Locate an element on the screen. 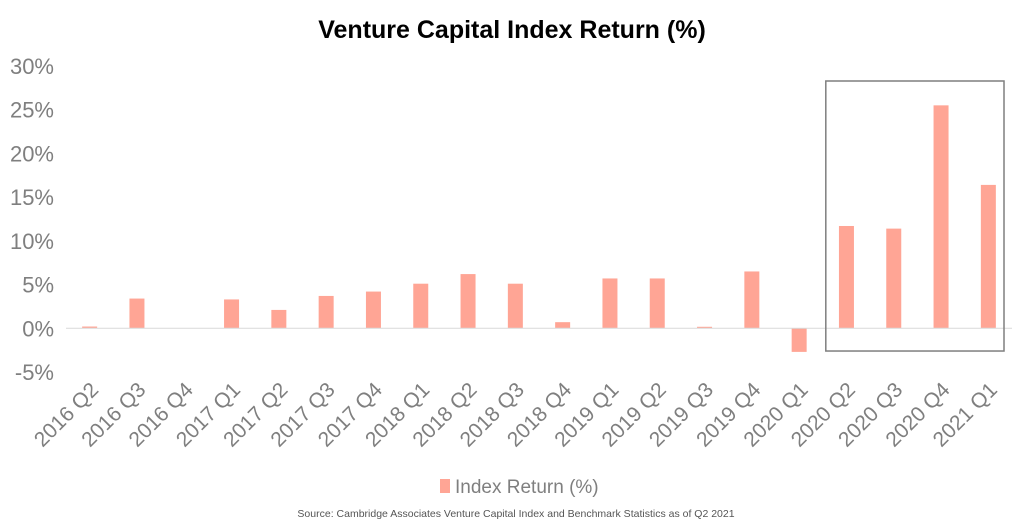 The width and height of the screenshot is (1024, 525). bar-2019-q1 is located at coordinates (610, 303).